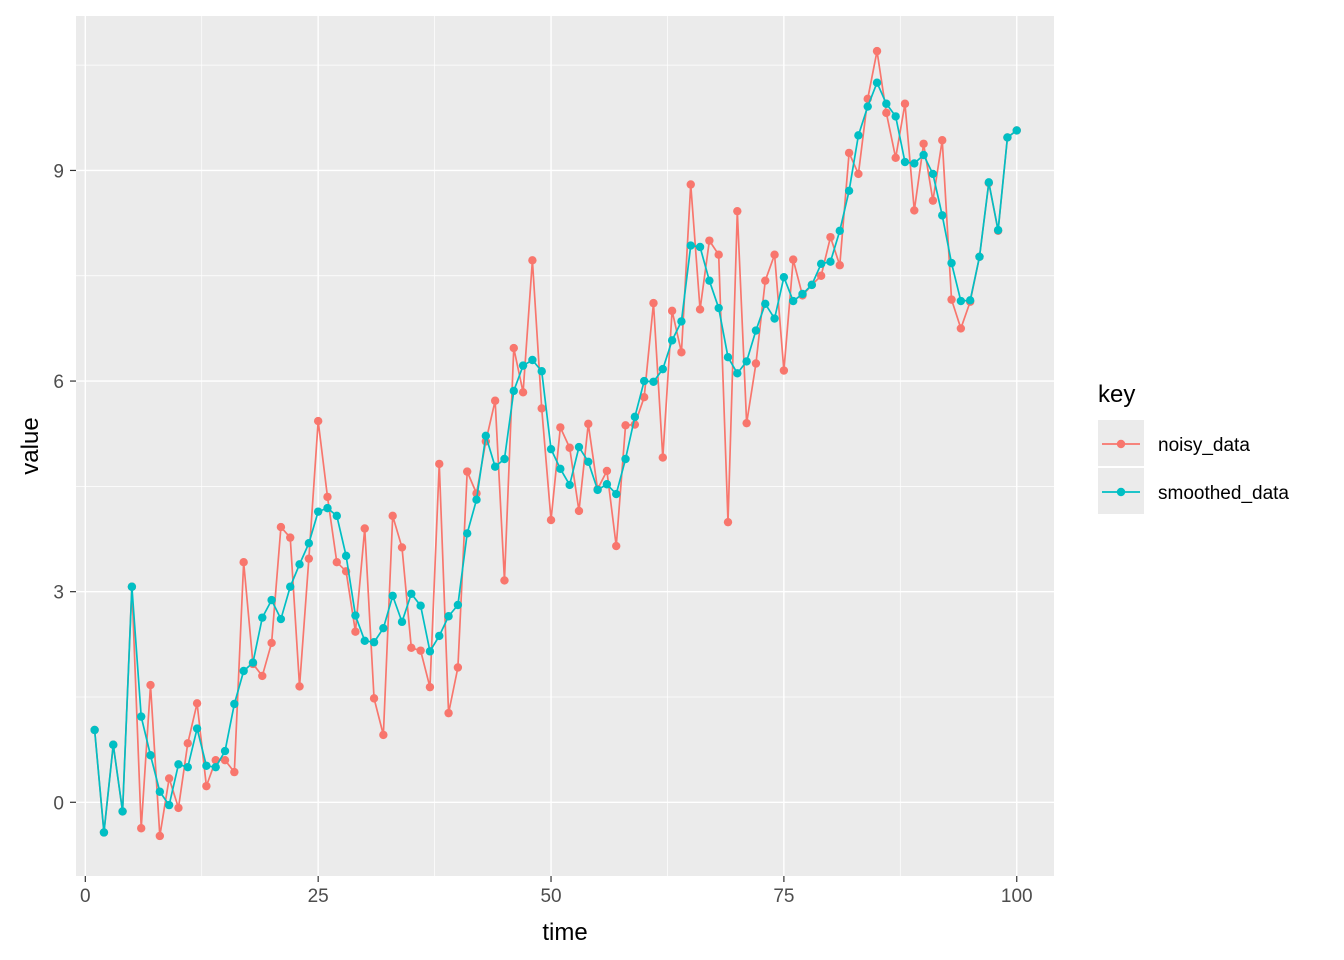 This screenshot has height=960, width=1344. Describe the element at coordinates (318, 896) in the screenshot. I see `x-tick-label: 25` at that location.